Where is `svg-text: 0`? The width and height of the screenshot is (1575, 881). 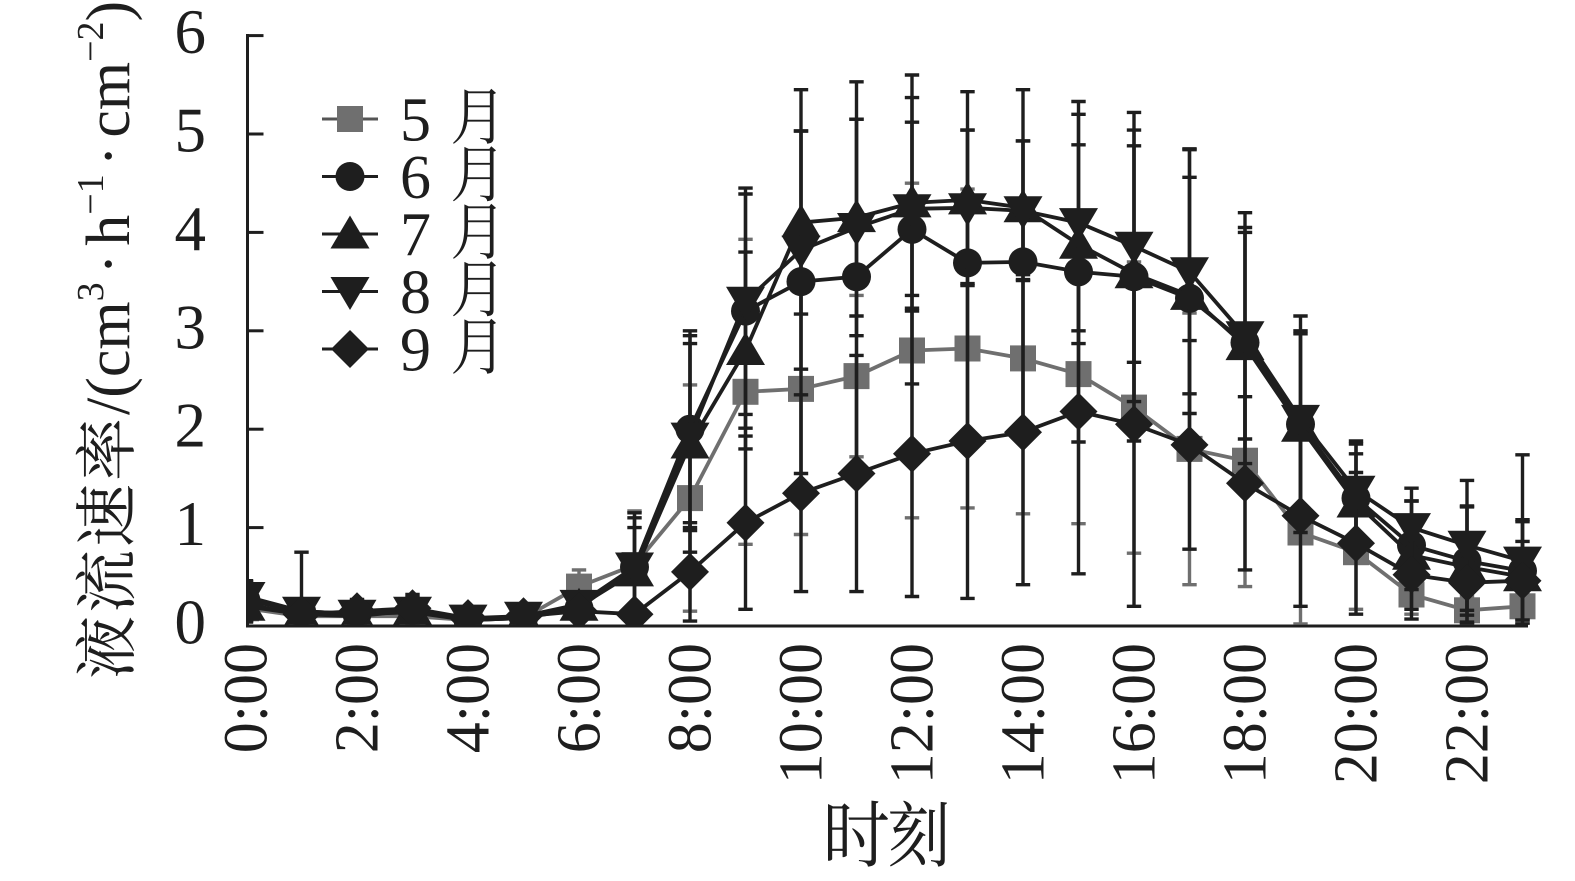 svg-text: 0 is located at coordinates (191, 623).